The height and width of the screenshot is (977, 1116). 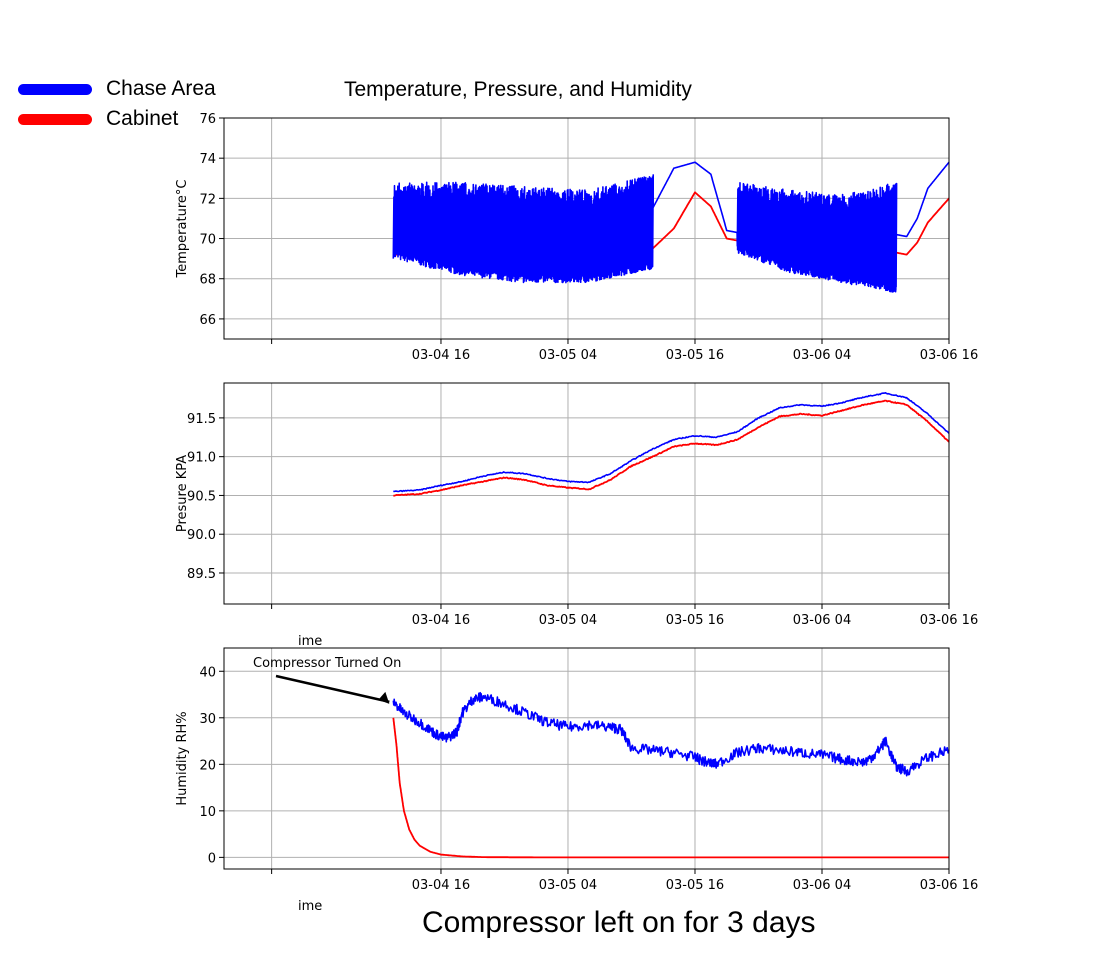 What do you see at coordinates (161, 88) in the screenshot?
I see `legend-label-chase-area: Chase Area` at bounding box center [161, 88].